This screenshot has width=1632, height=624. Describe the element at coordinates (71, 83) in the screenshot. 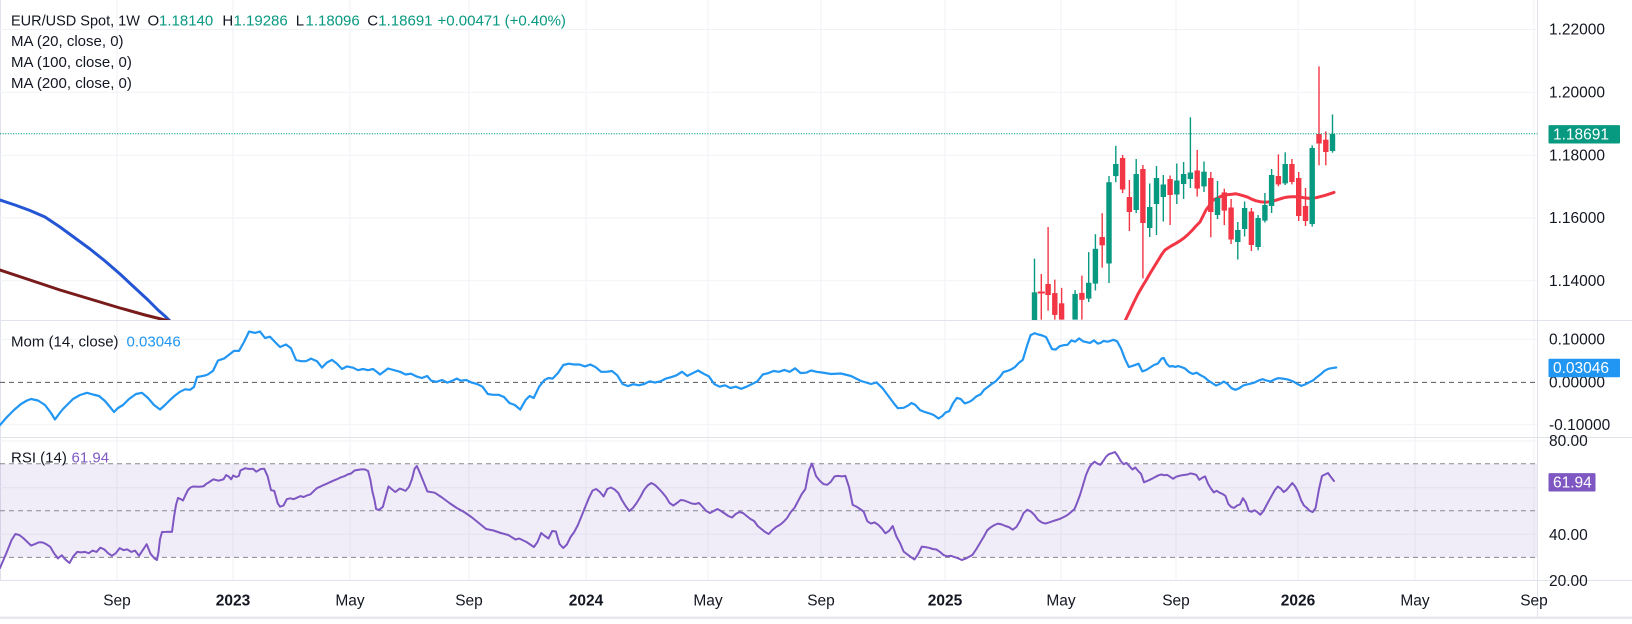

I see `svg-text: MA (200, close, 0)` at that location.